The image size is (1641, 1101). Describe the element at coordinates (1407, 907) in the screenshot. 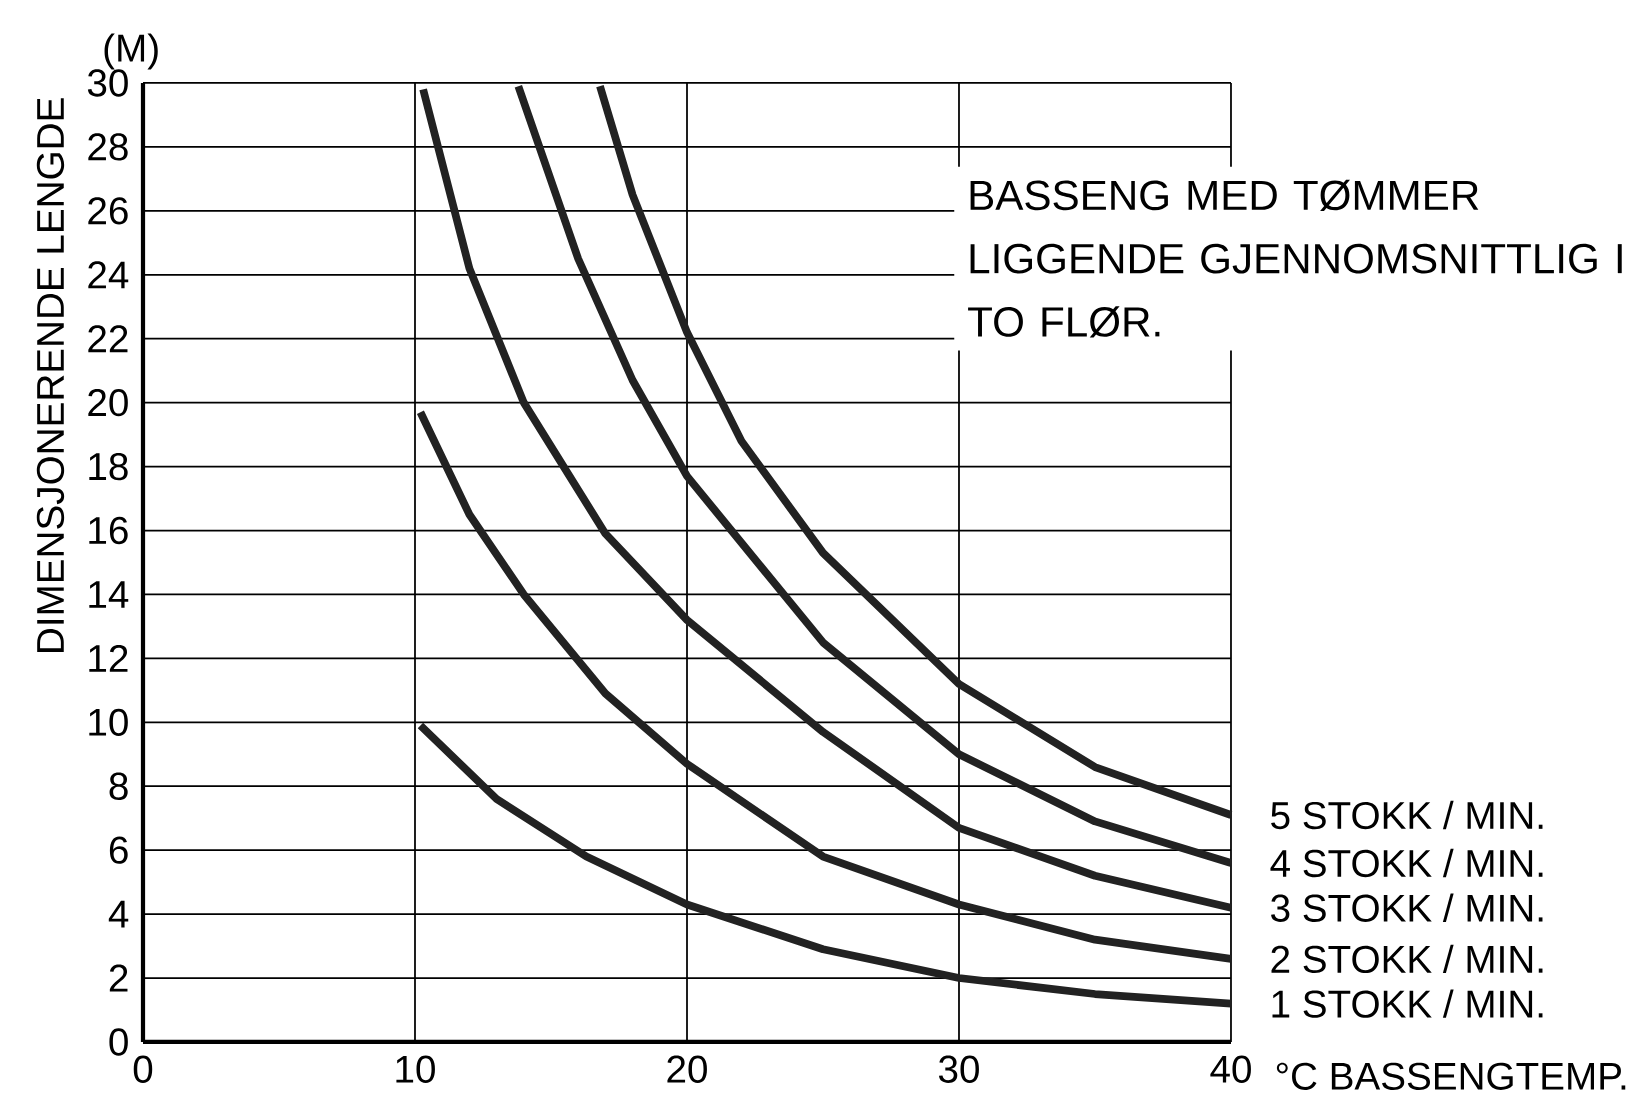

I see `series-label: 3 STOKK / MIN.` at that location.